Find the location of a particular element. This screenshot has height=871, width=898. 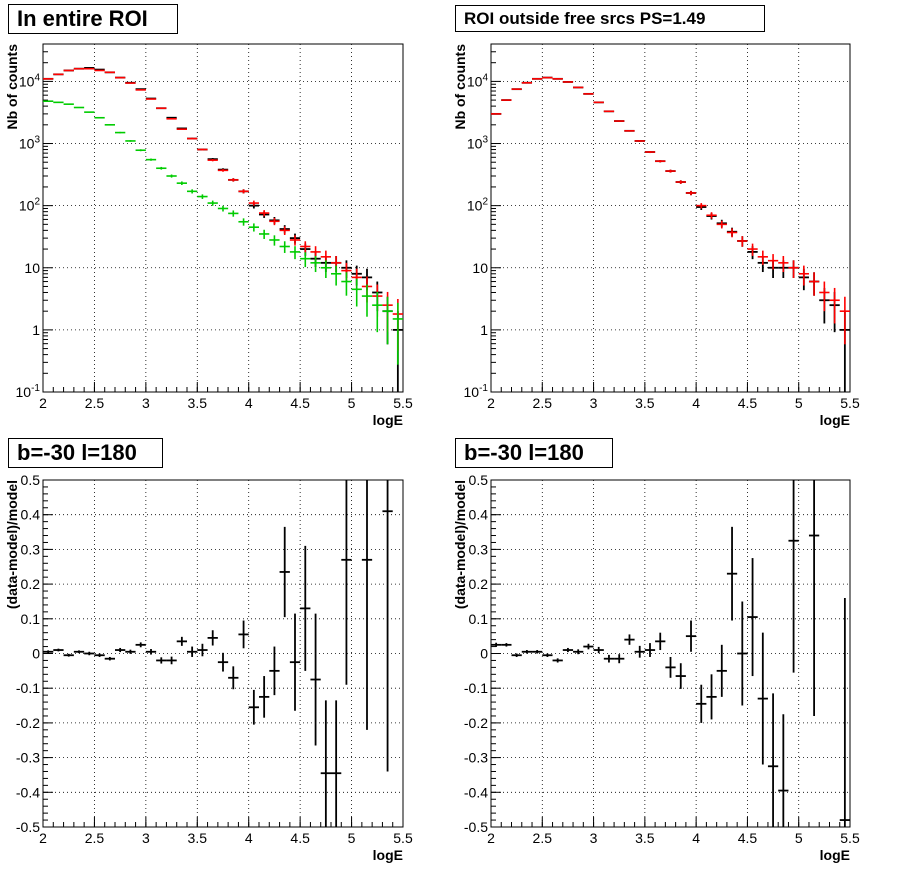

title-bottom-right: b=-30 l=180 is located at coordinates (534, 453).